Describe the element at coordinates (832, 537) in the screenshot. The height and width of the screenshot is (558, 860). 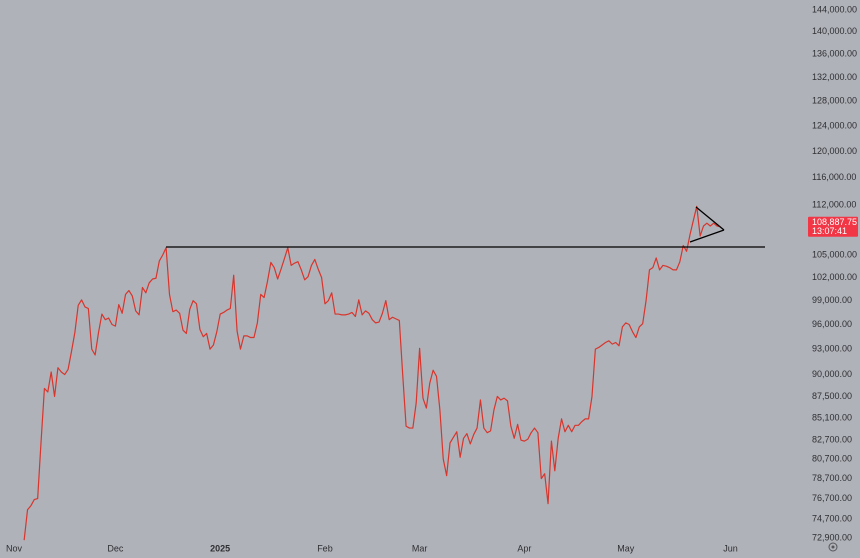
I see `y-tick-label: 72,900.00` at that location.